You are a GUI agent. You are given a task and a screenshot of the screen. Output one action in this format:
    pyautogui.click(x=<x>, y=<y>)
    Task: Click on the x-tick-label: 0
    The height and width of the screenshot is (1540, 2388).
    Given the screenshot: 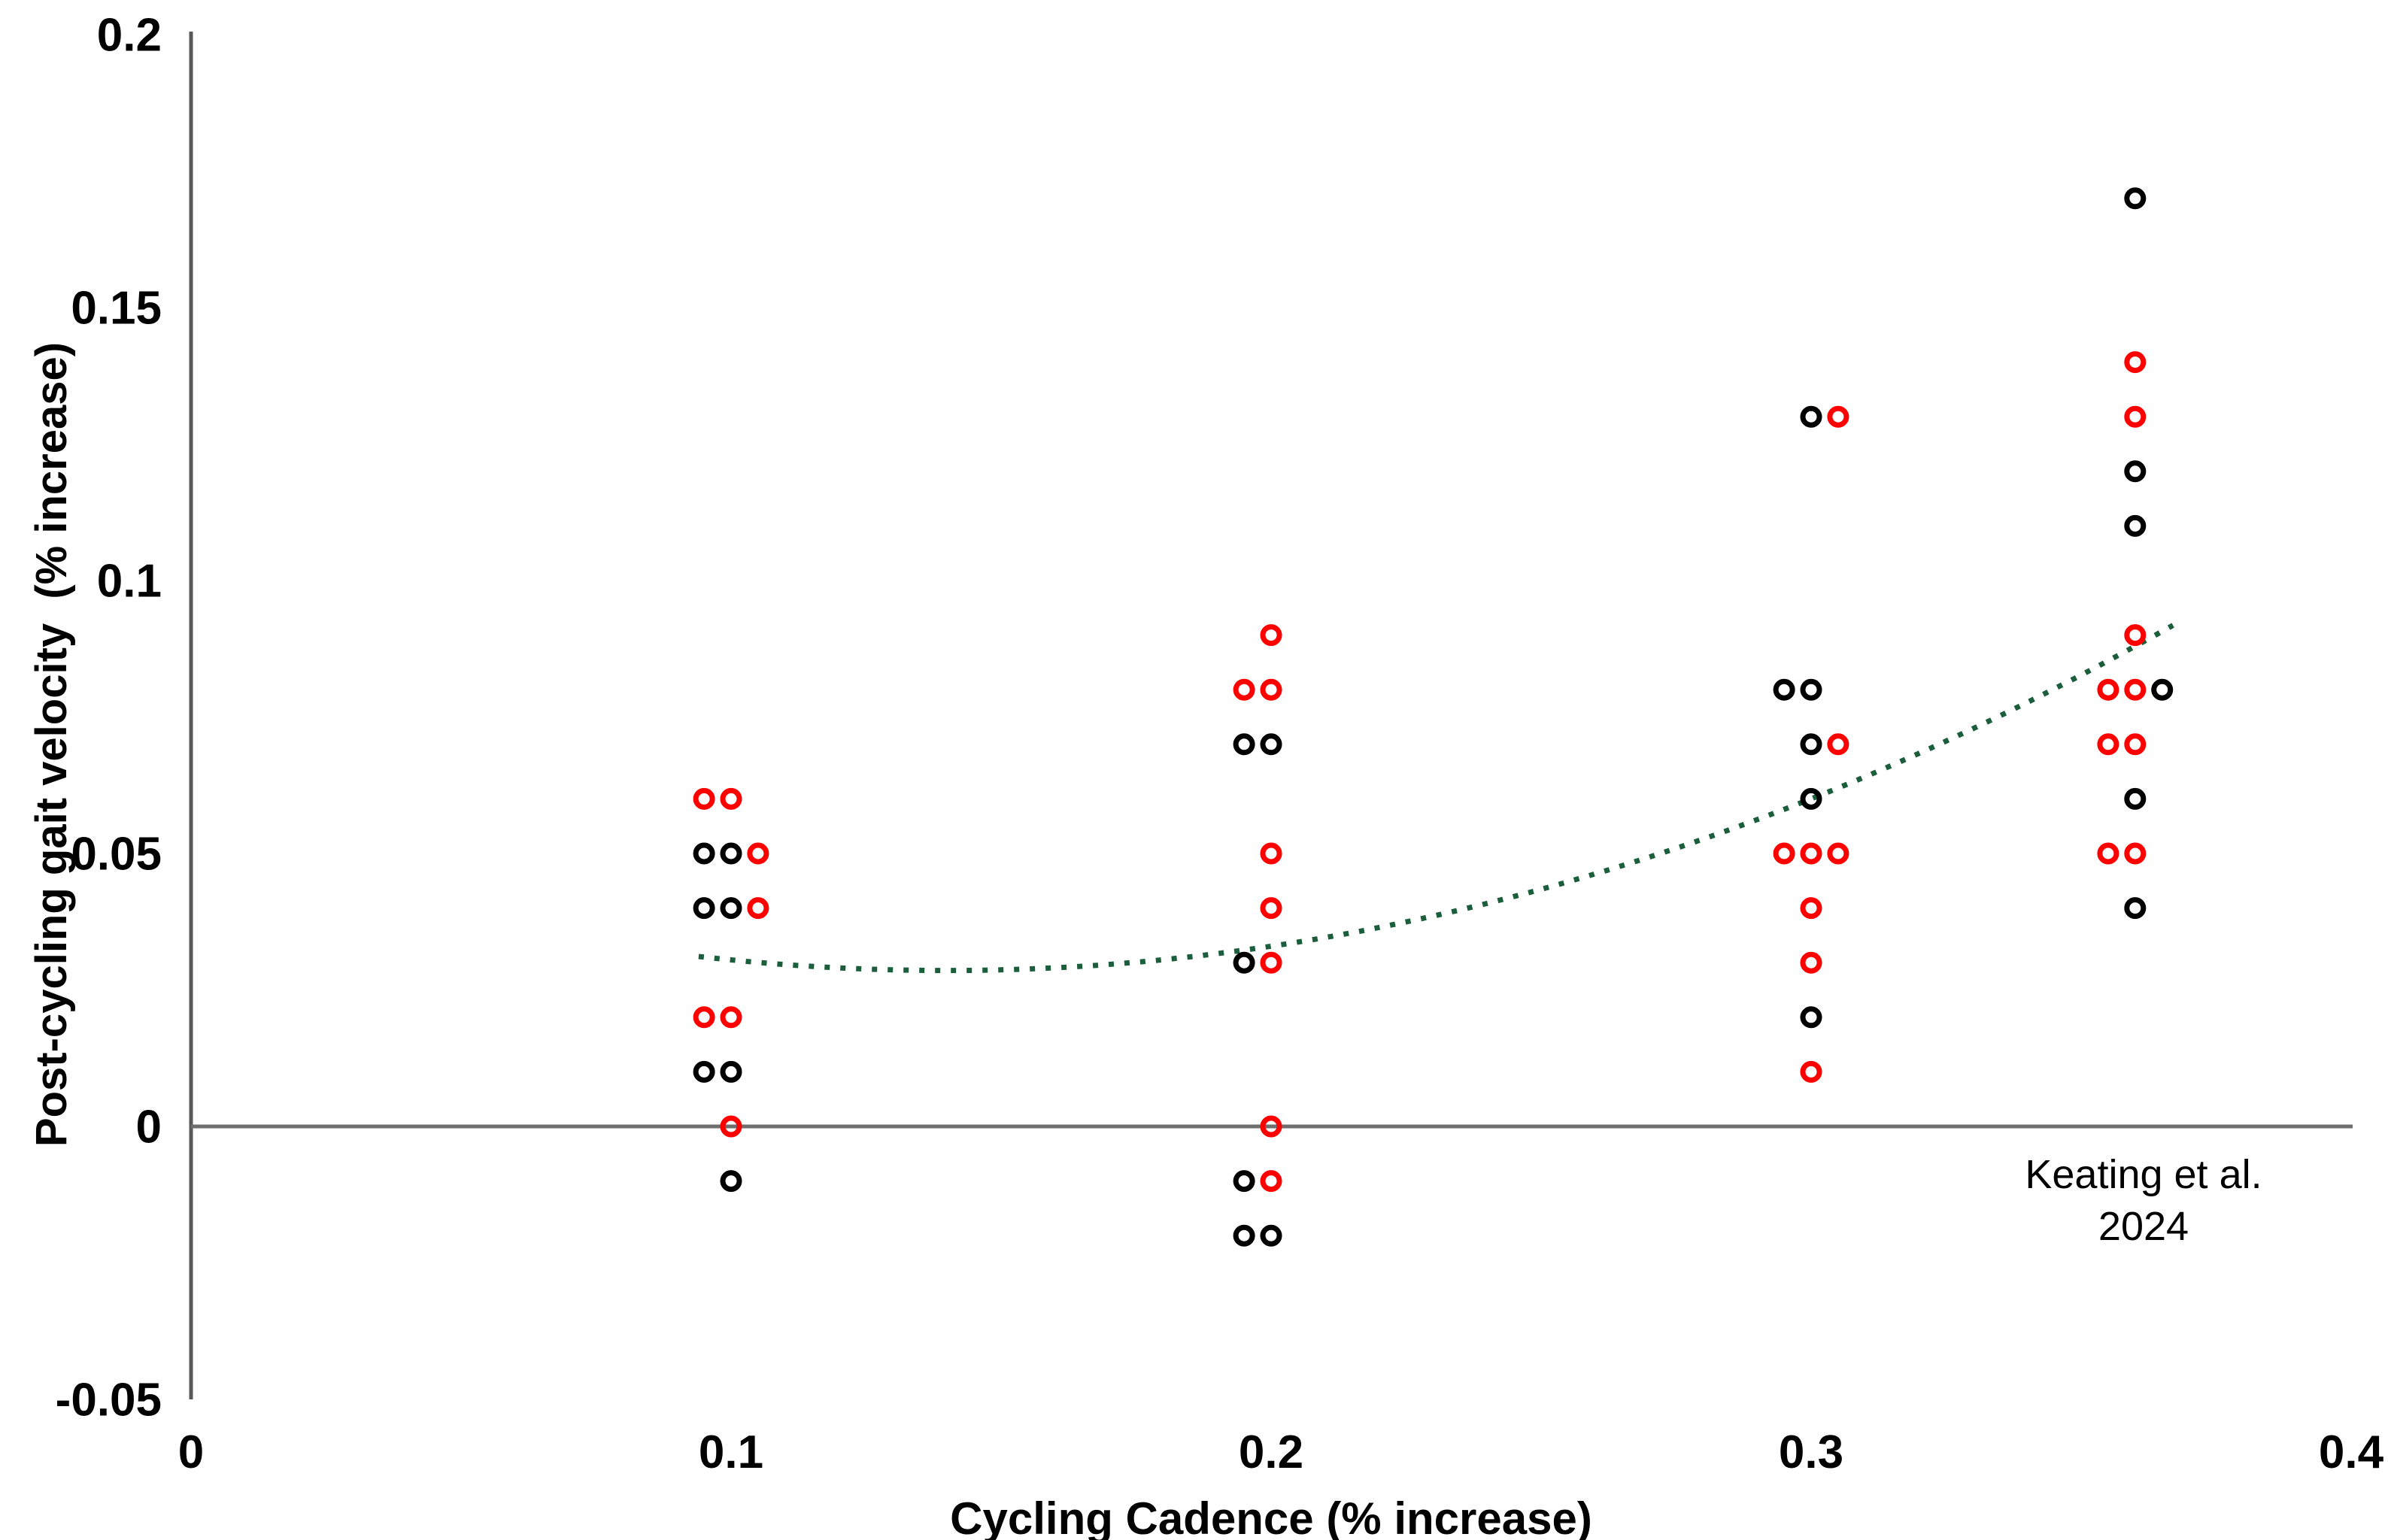 What is the action you would take?
    pyautogui.click(x=191, y=1452)
    